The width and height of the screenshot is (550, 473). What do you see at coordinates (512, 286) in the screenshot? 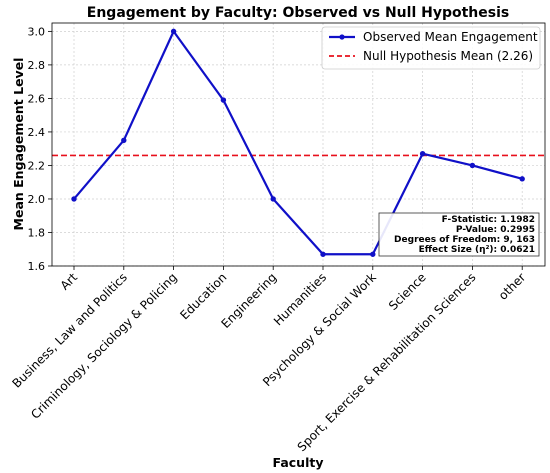
I see `x-tick-label: other` at bounding box center [512, 286].